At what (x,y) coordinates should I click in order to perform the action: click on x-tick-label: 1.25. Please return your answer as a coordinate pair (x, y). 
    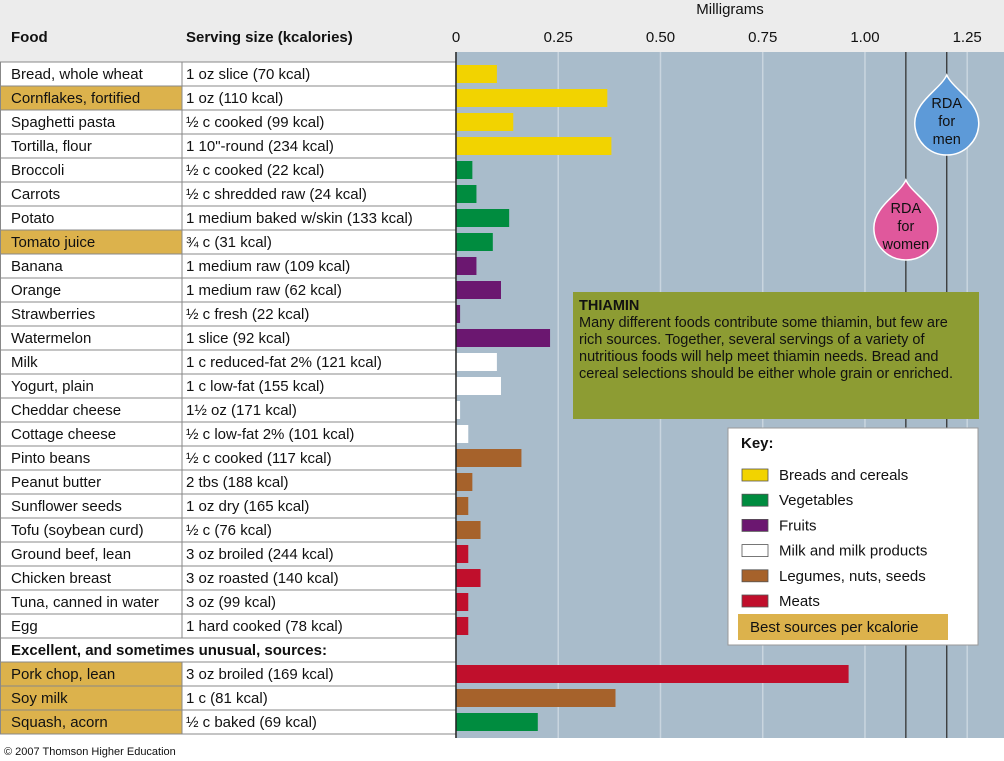
    Looking at the image, I should click on (967, 37).